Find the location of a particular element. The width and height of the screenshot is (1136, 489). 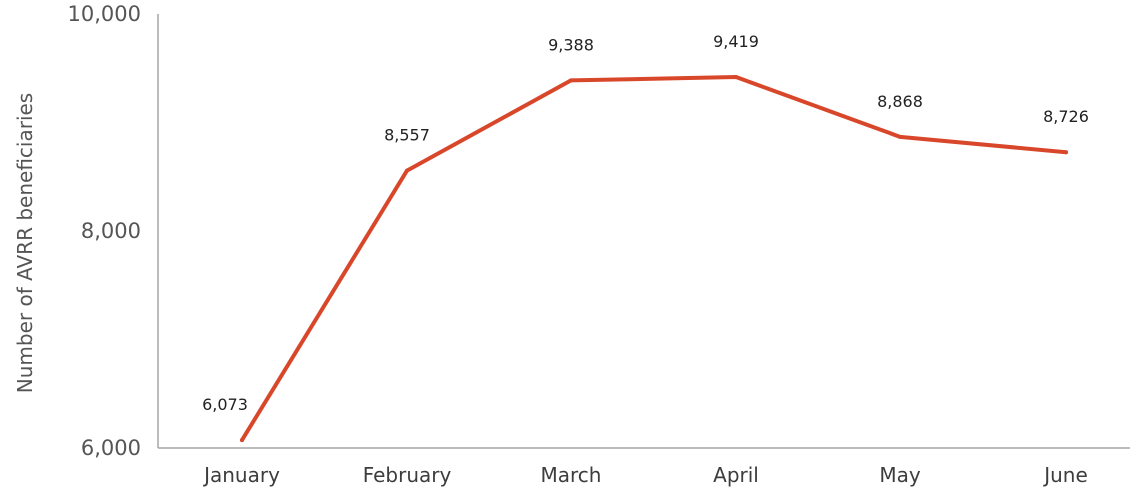

y-axis-label: Number of AVRR beneficiaries is located at coordinates (25, 243).